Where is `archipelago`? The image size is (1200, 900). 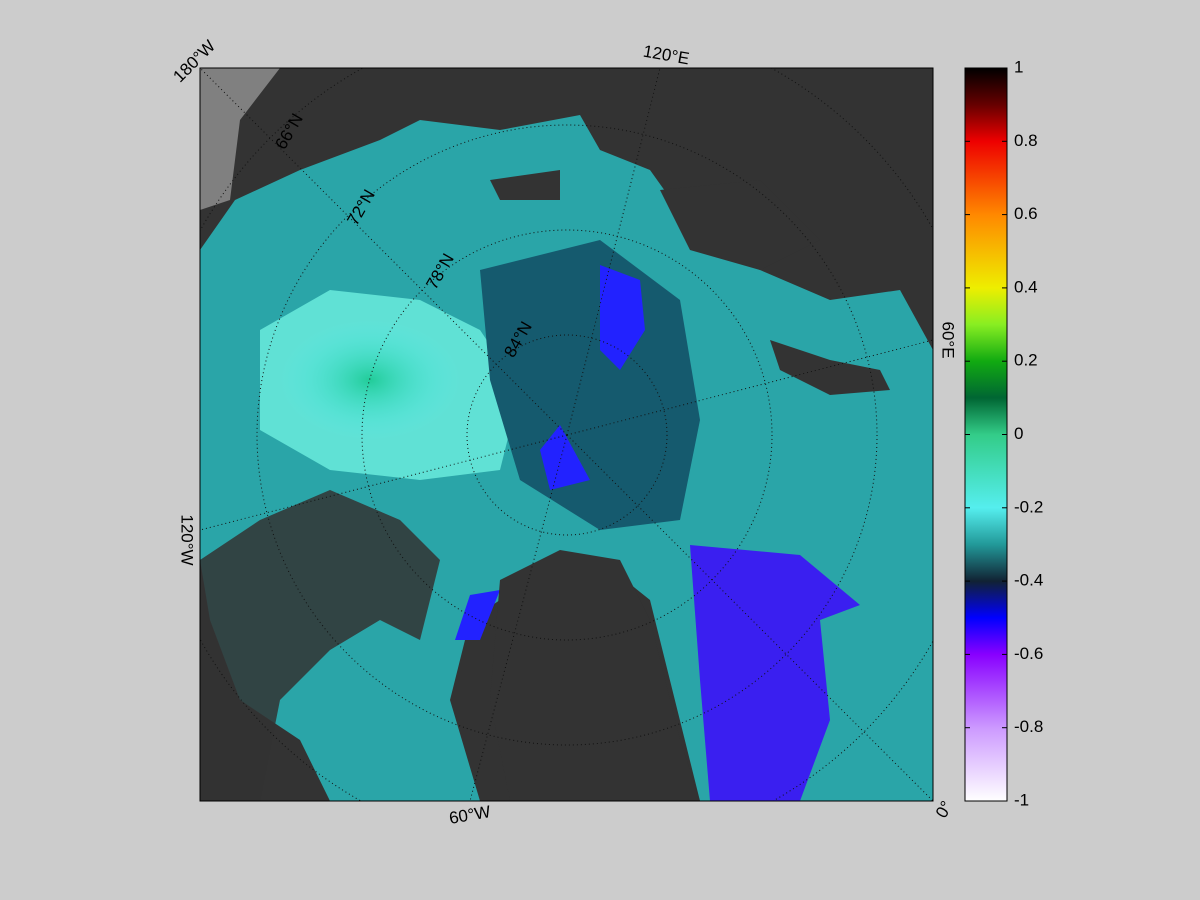 archipelago is located at coordinates (320, 645).